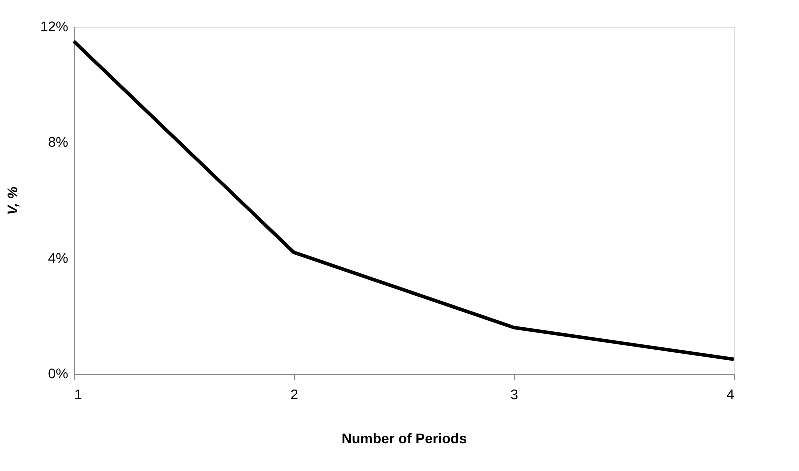 The width and height of the screenshot is (799, 471). I want to click on y-tick-label: 8%, so click(58, 142).